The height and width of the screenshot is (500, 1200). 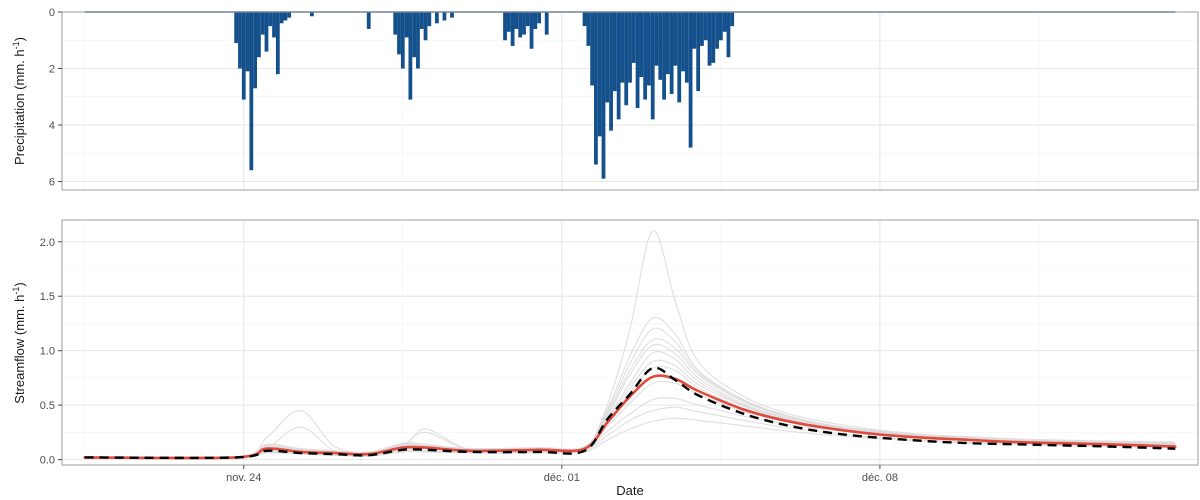 I want to click on precipitation-y-tick-label: 0, so click(x=52, y=13).